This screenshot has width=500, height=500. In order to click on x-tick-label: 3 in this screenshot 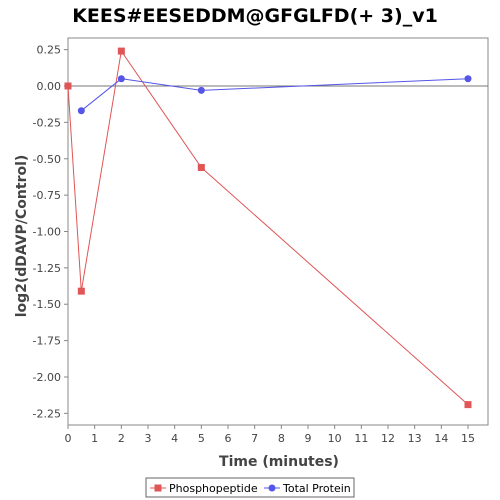, I will do `click(148, 438)`.